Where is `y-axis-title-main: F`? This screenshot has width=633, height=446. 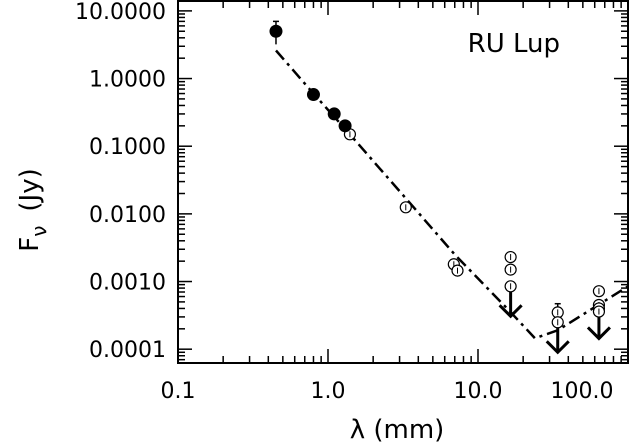
y-axis-title-main: F is located at coordinates (30, 244).